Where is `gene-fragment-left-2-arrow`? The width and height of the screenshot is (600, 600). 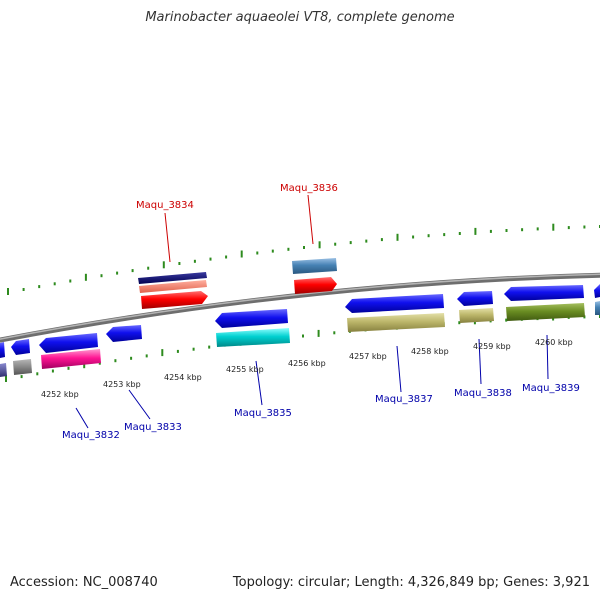 gene-fragment-left-2-arrow is located at coordinates (20, 347).